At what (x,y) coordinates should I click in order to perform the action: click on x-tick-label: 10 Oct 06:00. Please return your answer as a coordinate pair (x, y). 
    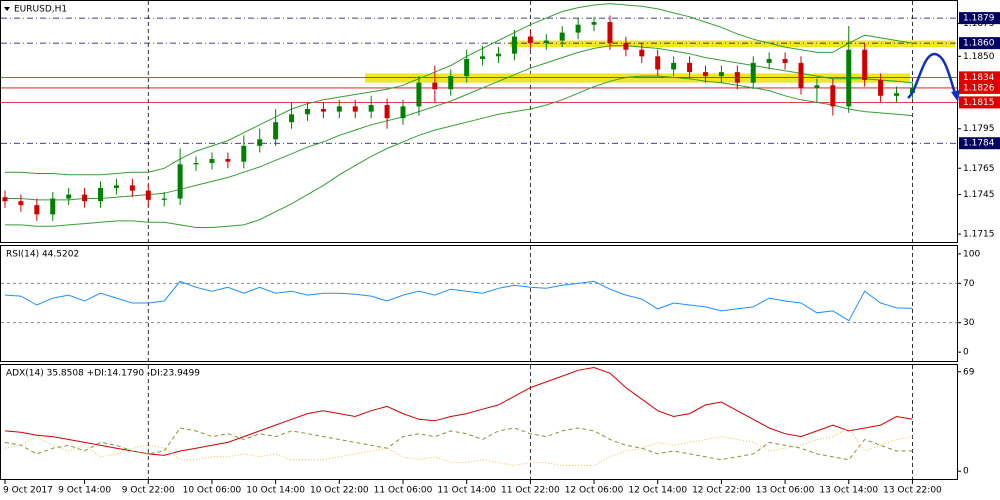
    Looking at the image, I should click on (212, 491).